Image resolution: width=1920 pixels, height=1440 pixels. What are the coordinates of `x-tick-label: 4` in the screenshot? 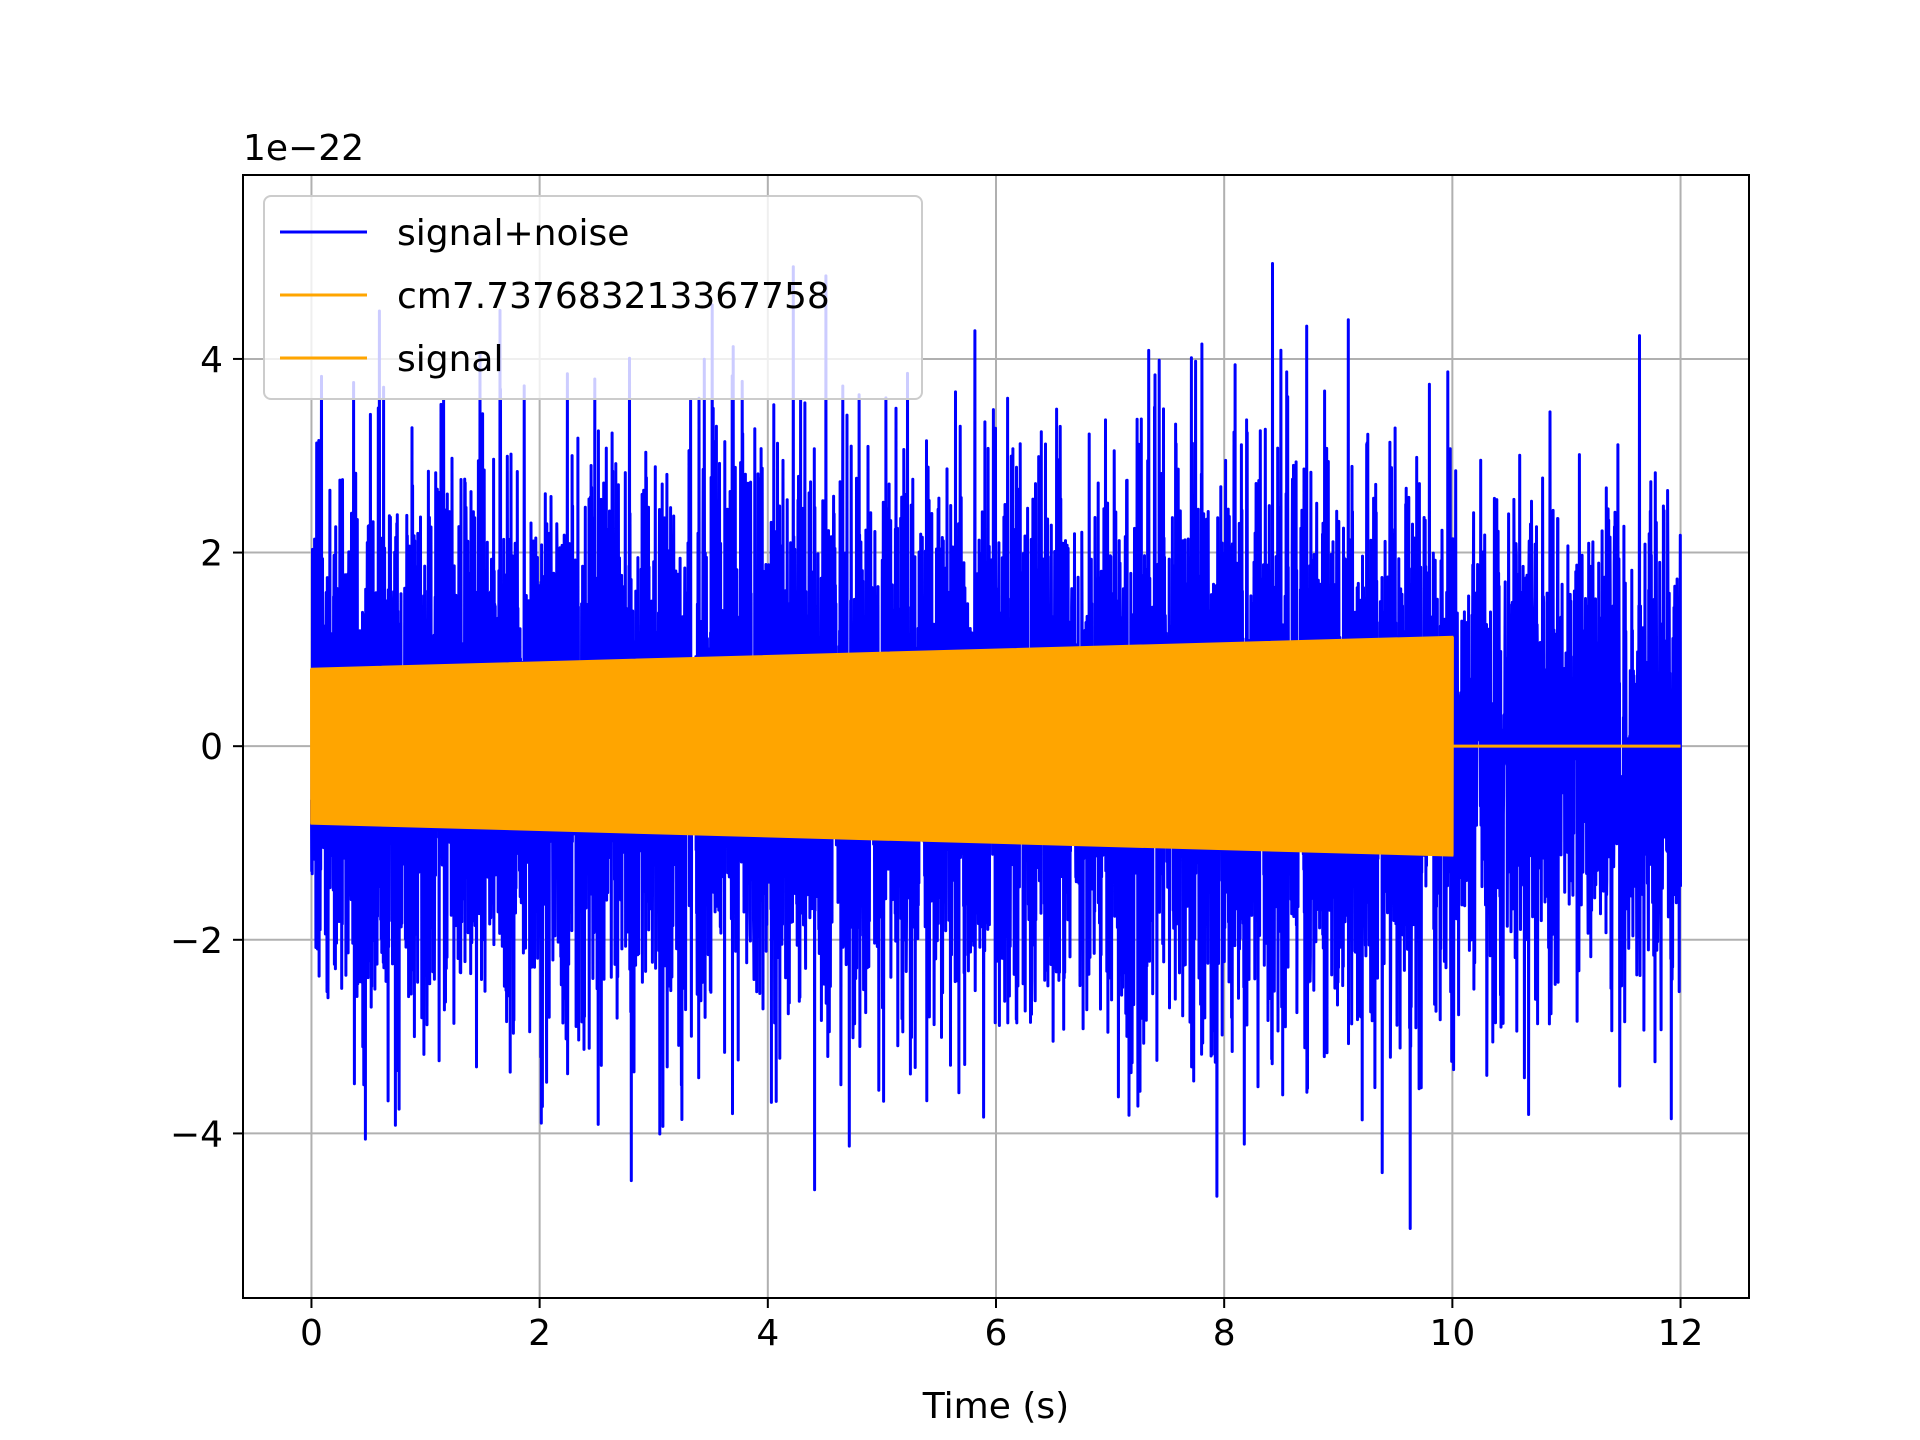 It's located at (767, 1333).